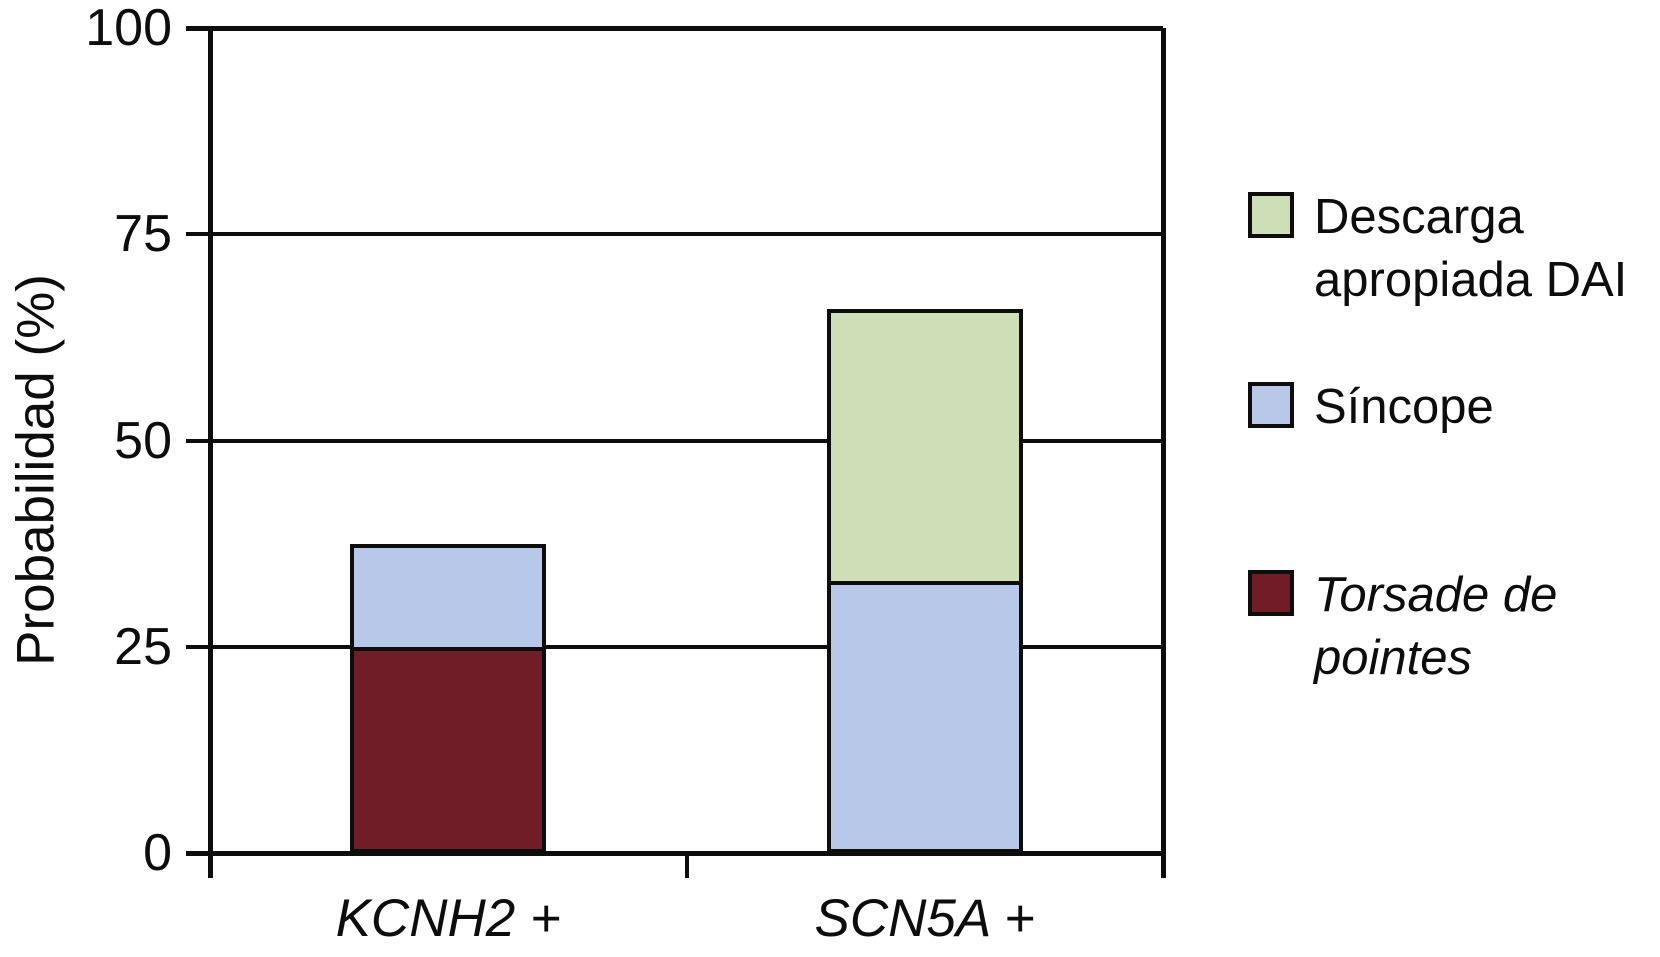 Image resolution: width=1660 pixels, height=957 pixels. Describe the element at coordinates (143, 440) in the screenshot. I see `y-tick-label-50: 50` at that location.